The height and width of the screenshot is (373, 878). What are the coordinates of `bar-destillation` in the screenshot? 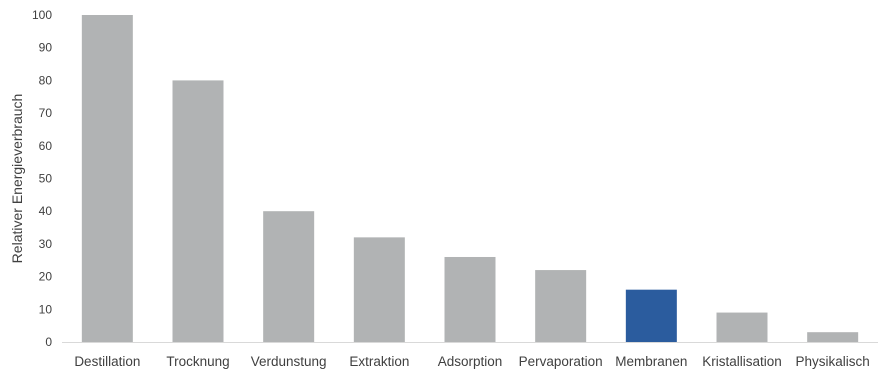 It's located at (107, 178).